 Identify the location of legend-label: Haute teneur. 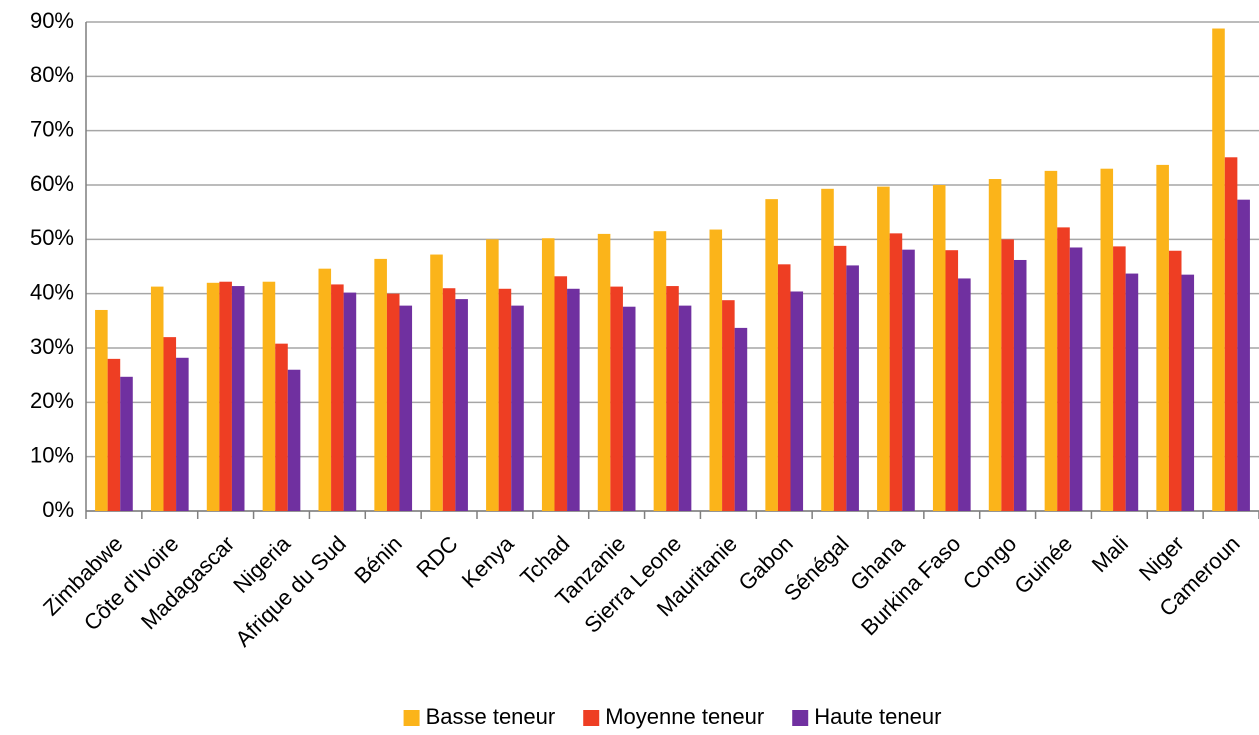
(877, 716).